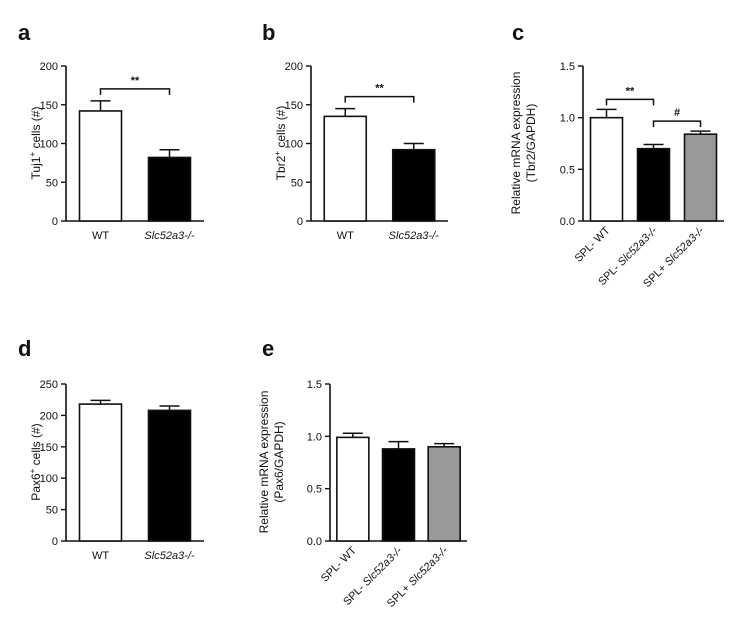 This screenshot has height=628, width=740. I want to click on y-axis-label: Relative mRNA expression (Tbr2/GAPDH), so click(523, 143).